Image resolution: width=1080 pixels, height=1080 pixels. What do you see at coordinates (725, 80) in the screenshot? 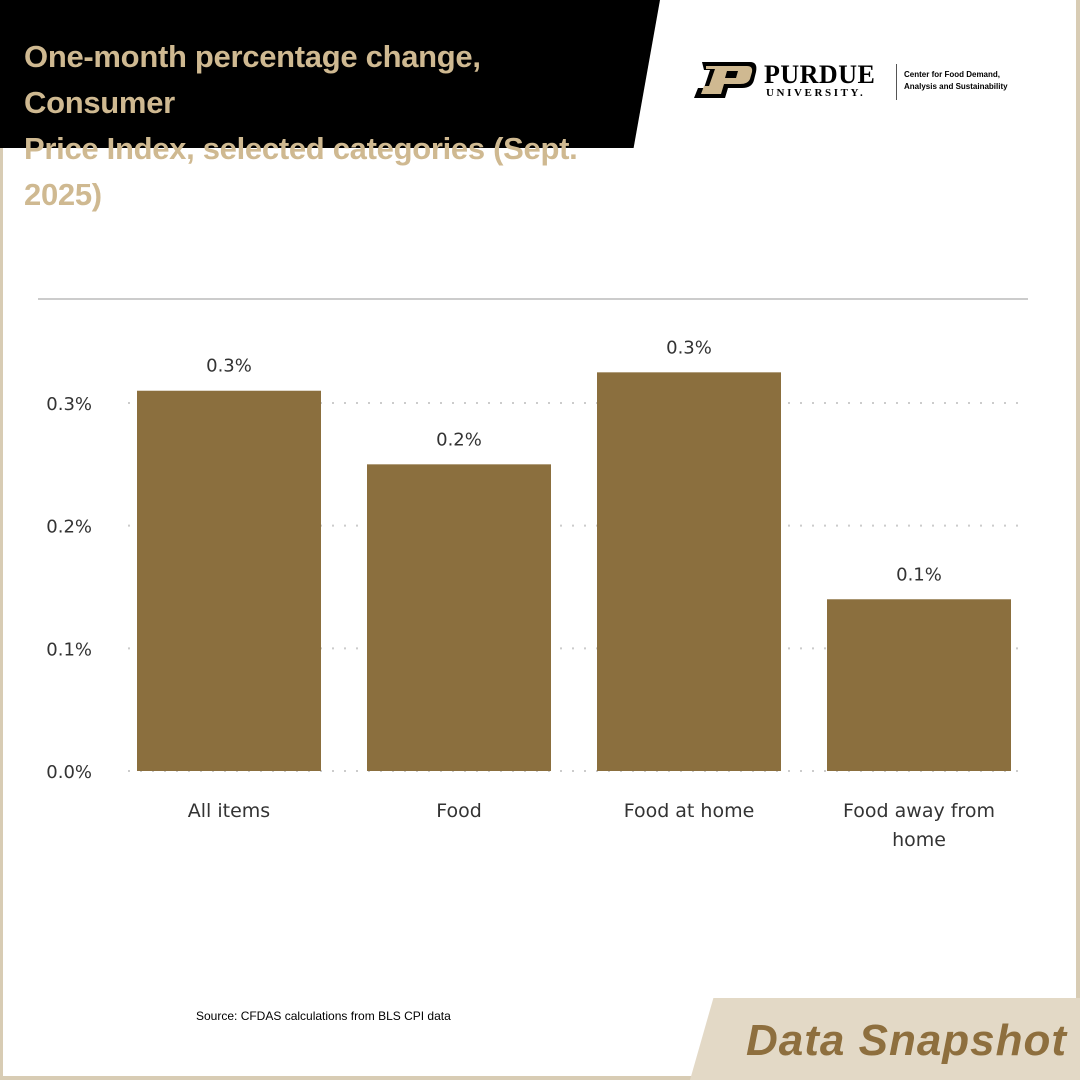
I see `purdue-p-icon` at bounding box center [725, 80].